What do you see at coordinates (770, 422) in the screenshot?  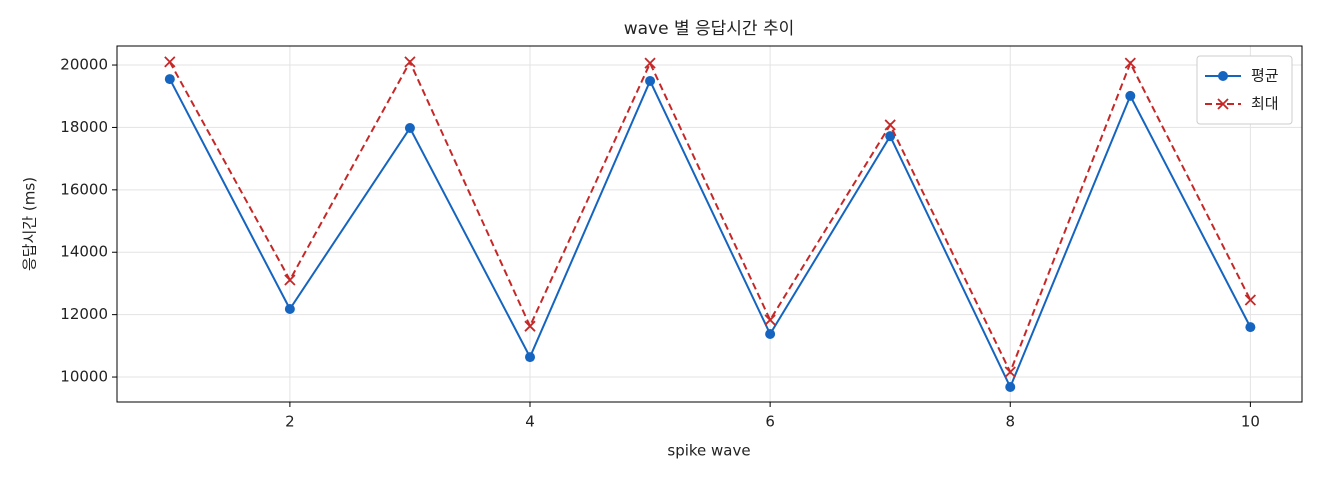 I see `x-tick-label: 6` at bounding box center [770, 422].